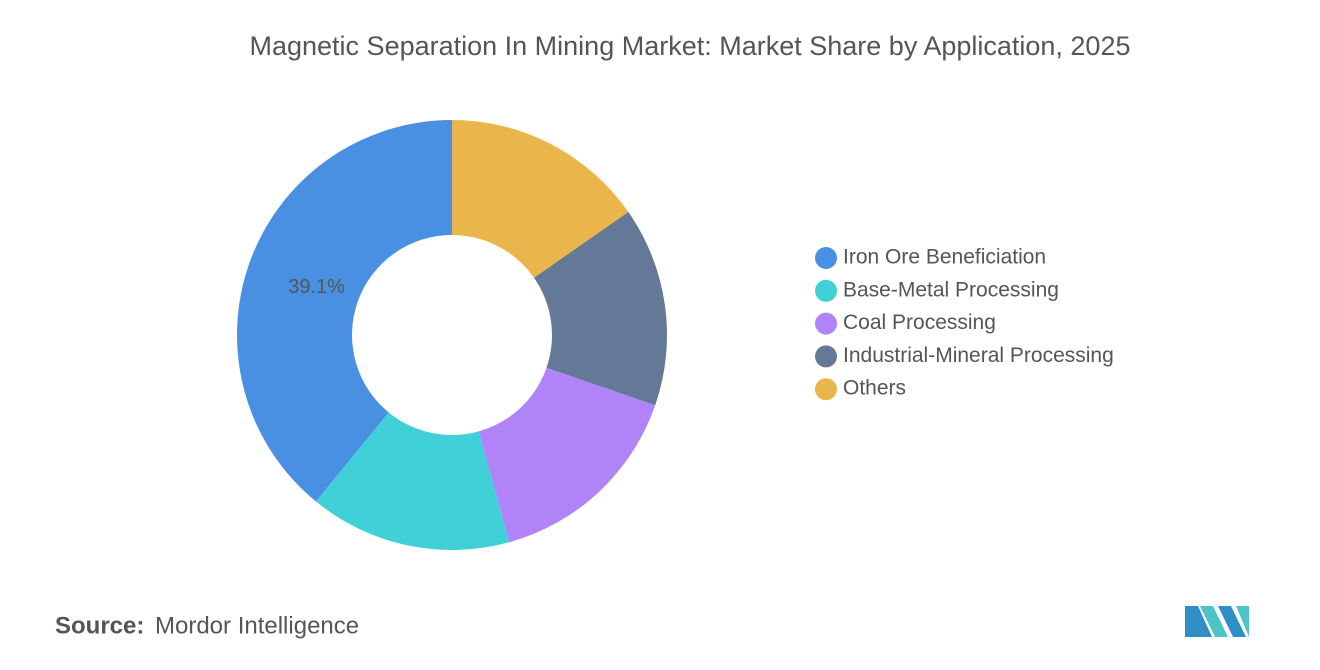  I want to click on logo, so click(1217, 621).